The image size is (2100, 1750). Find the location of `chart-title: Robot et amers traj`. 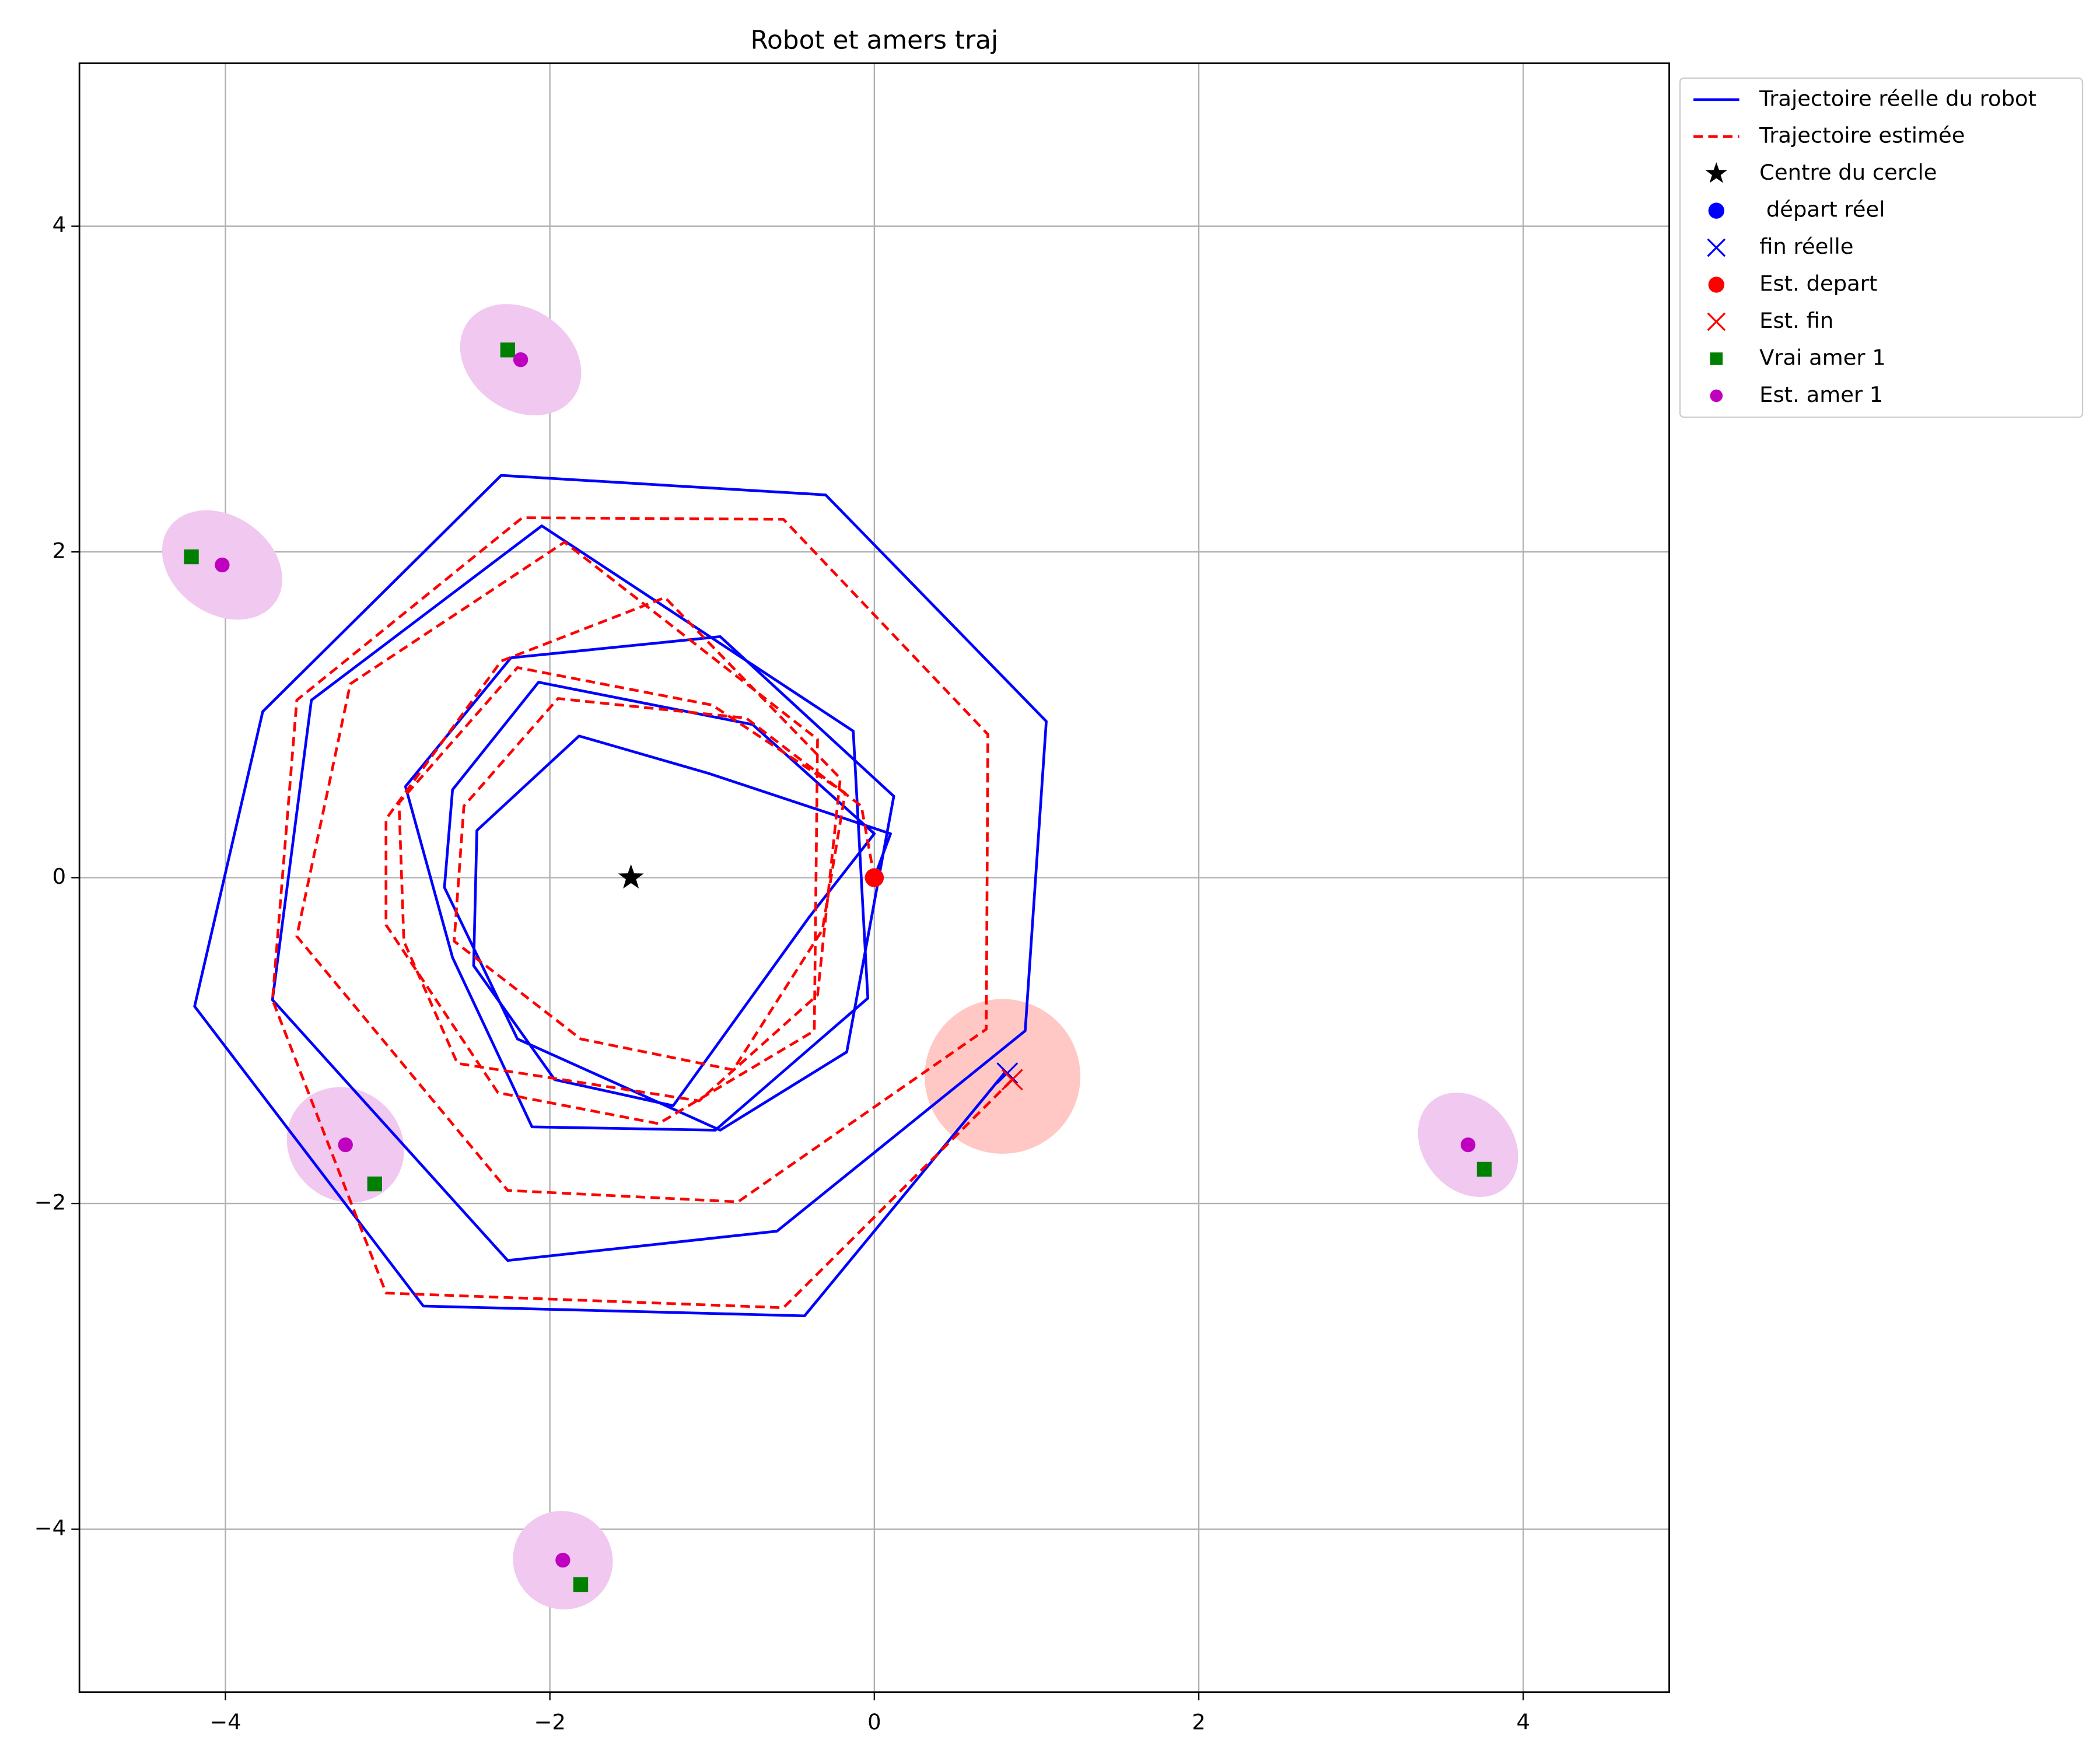

chart-title: Robot et amers traj is located at coordinates (875, 41).